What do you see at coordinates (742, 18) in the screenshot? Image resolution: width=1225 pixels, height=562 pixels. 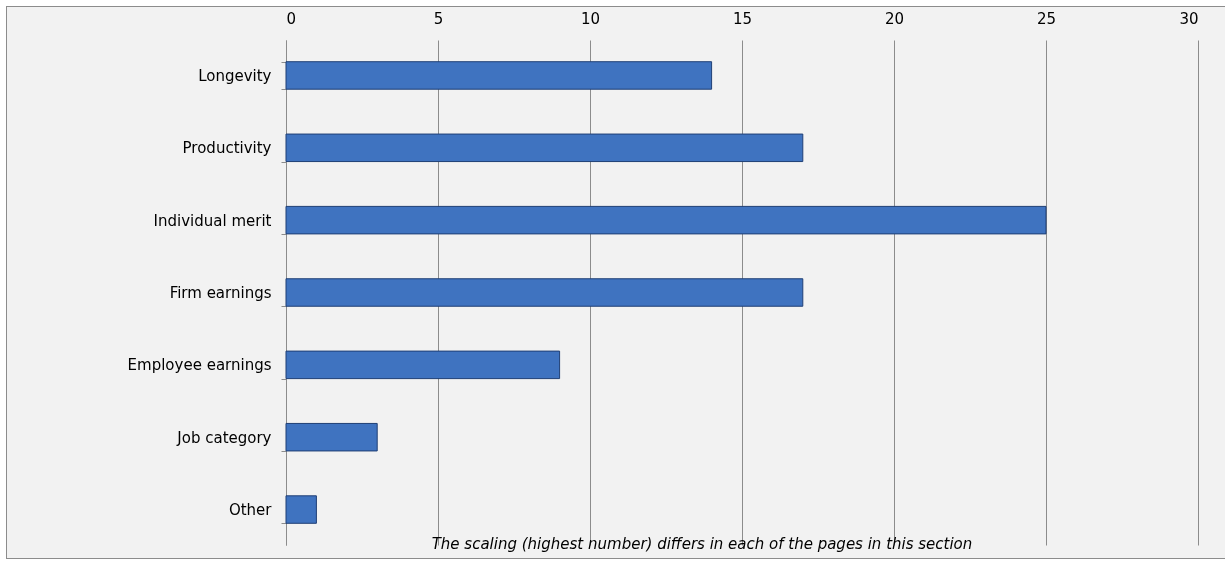 I see `x-tick-label: 15` at bounding box center [742, 18].